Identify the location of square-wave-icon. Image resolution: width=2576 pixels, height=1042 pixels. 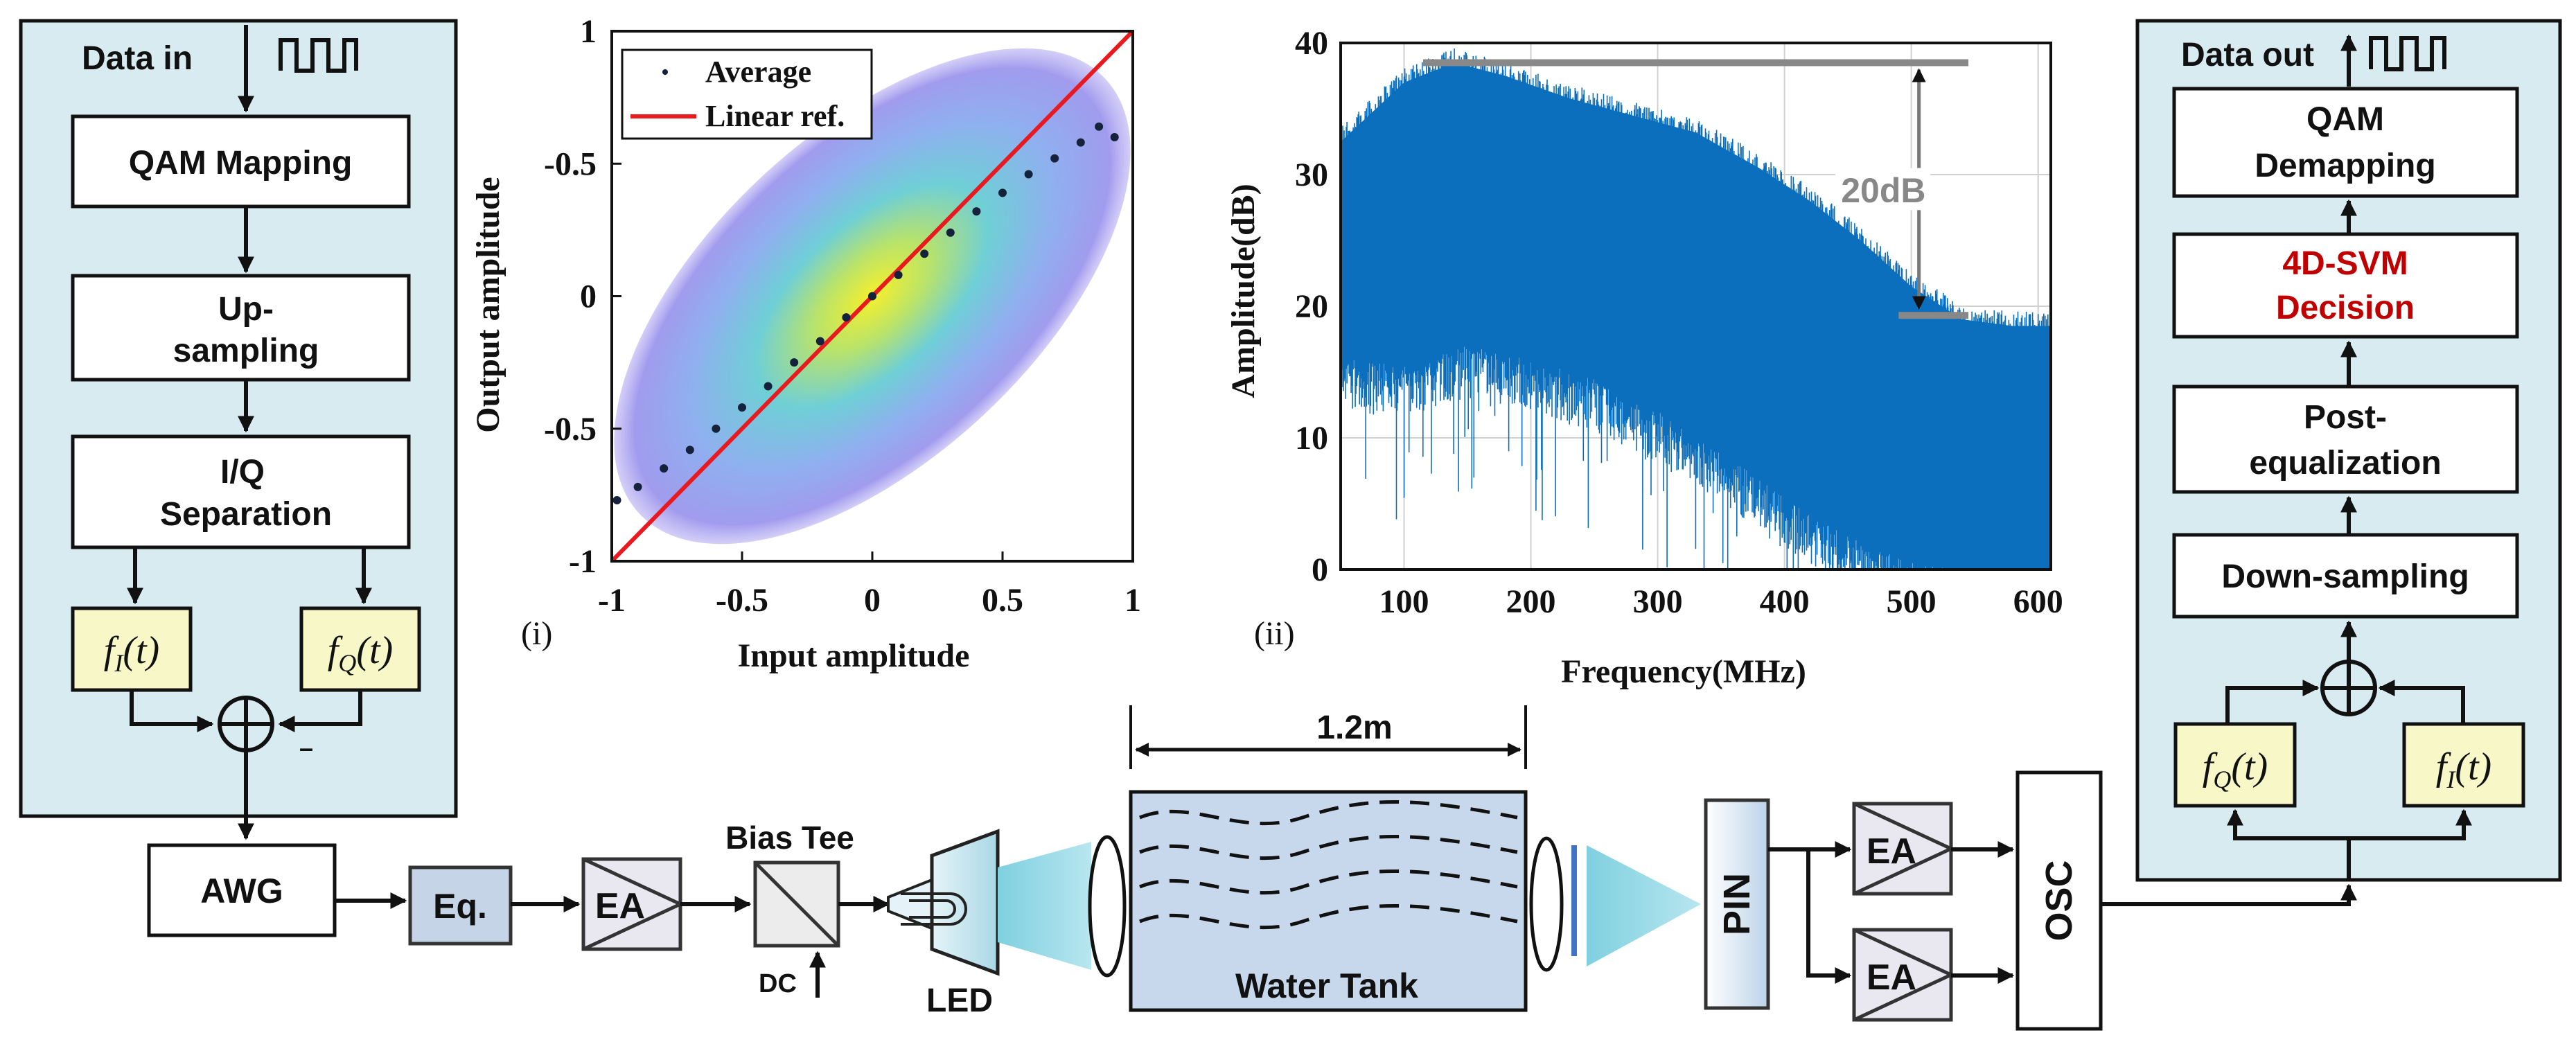
(318, 56).